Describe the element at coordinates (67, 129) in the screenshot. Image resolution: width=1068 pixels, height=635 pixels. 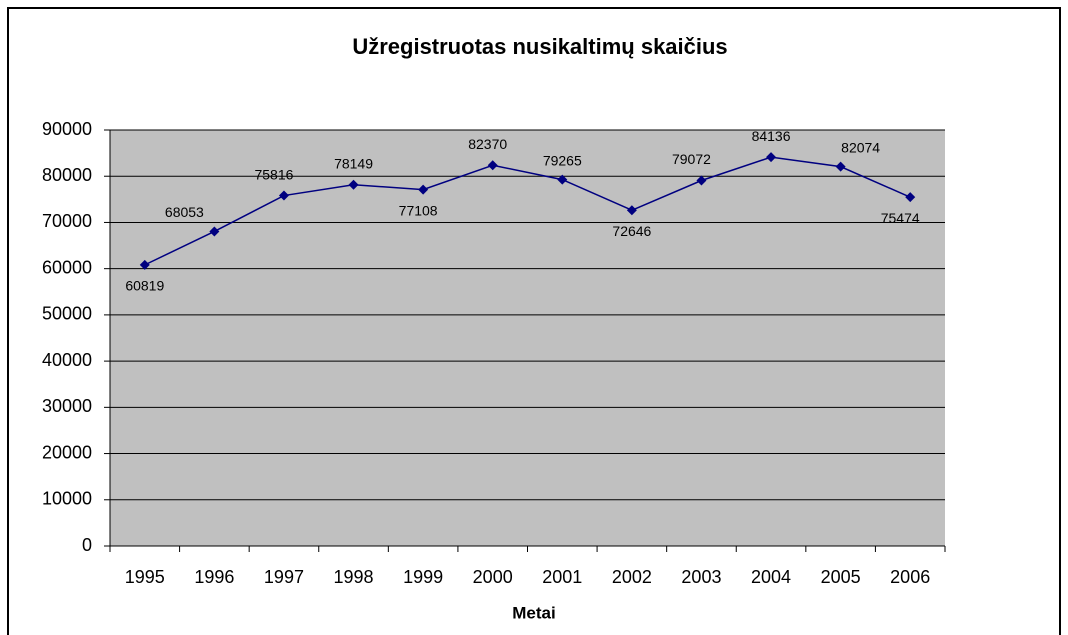
I see `y-tick-label: 90000` at that location.